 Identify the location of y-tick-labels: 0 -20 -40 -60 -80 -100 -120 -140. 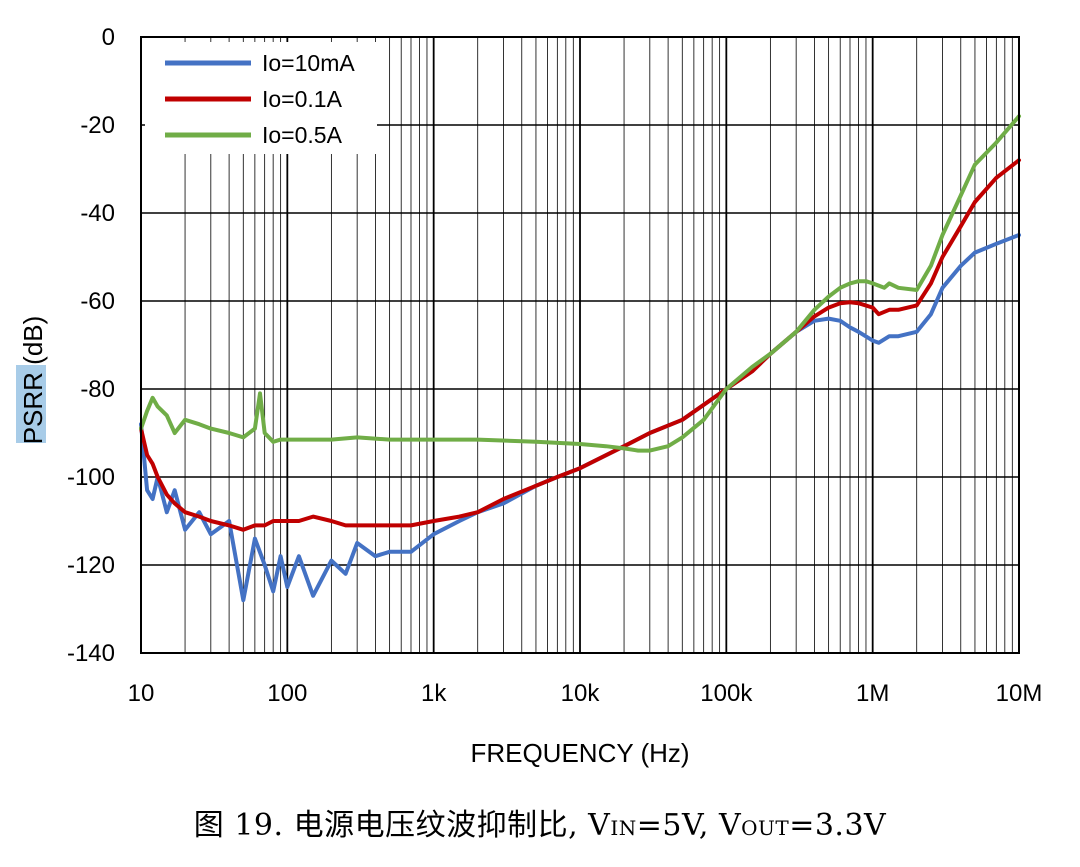
(91, 345).